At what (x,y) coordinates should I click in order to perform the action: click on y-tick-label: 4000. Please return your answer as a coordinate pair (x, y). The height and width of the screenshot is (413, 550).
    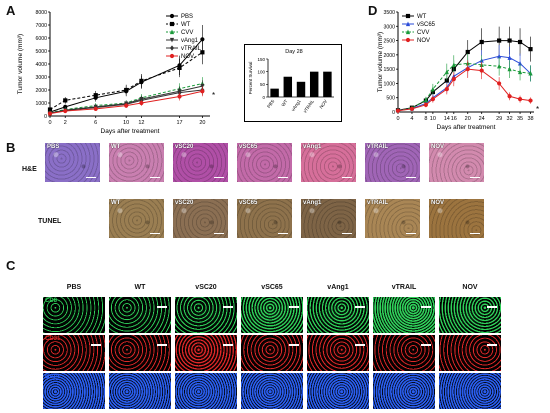
    Looking at the image, I should click on (41, 65).